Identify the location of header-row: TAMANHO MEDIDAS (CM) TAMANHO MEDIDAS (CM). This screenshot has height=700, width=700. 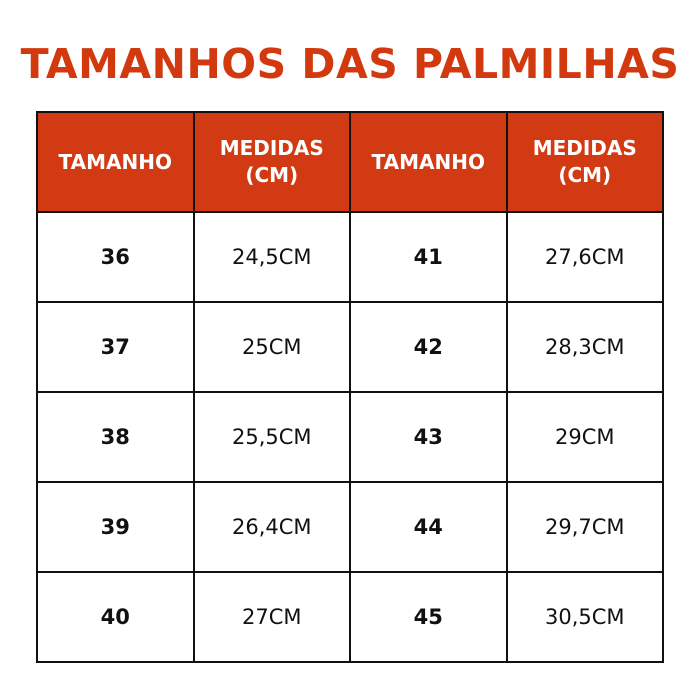
(350, 162).